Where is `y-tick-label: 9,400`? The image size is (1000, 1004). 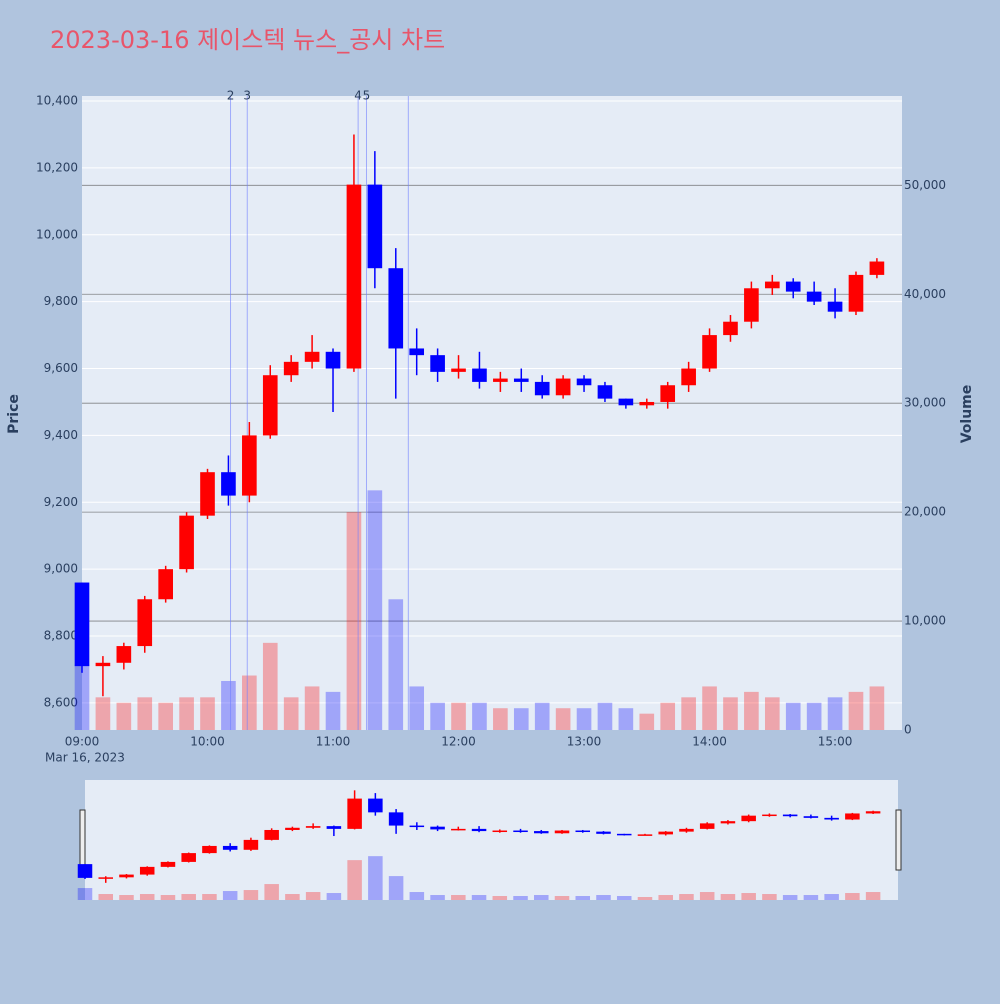
y-tick-label: 9,400 is located at coordinates (61, 435).